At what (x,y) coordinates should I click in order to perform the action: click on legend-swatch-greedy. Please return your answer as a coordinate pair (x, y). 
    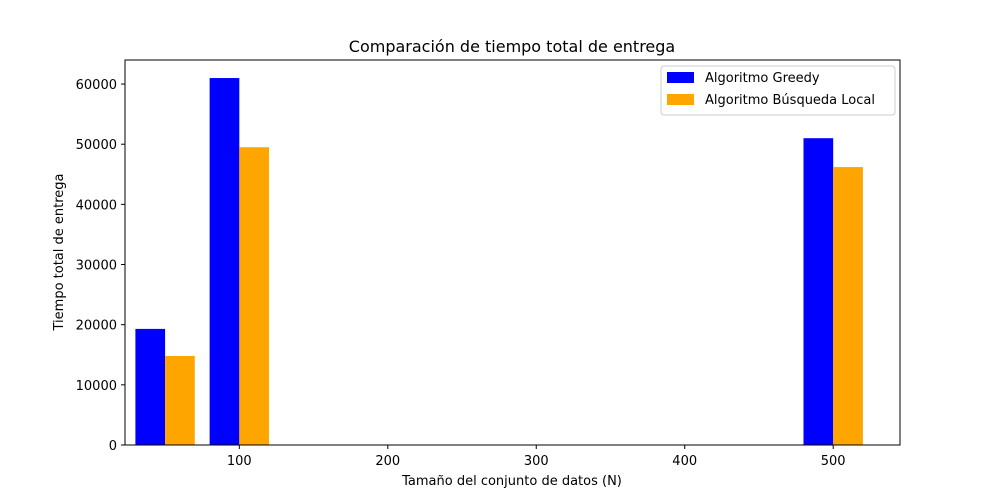
    Looking at the image, I should click on (680, 77).